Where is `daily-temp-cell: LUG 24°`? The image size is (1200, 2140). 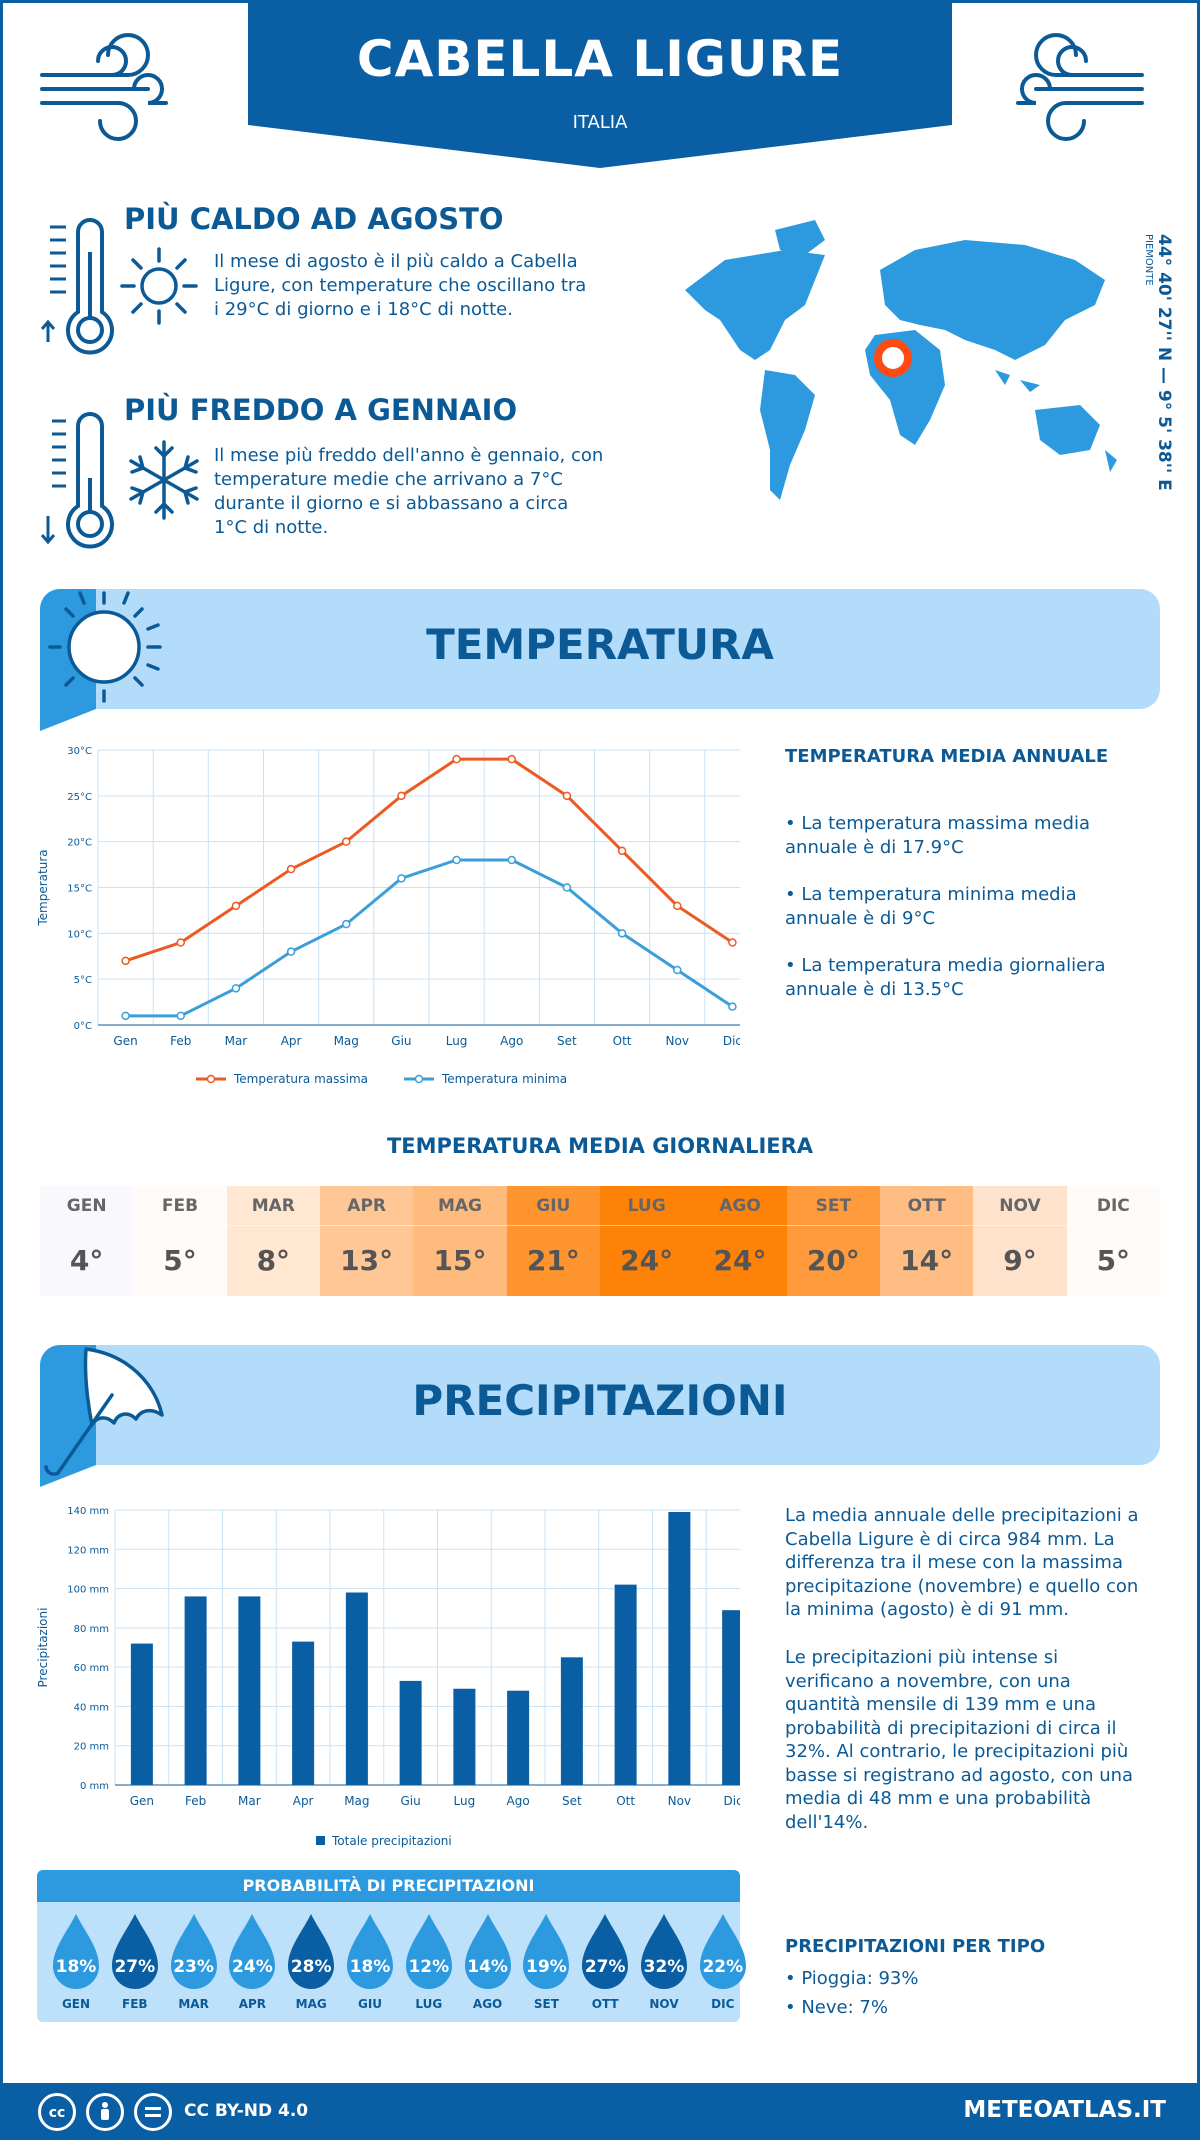 daily-temp-cell: LUG 24° is located at coordinates (647, 1241).